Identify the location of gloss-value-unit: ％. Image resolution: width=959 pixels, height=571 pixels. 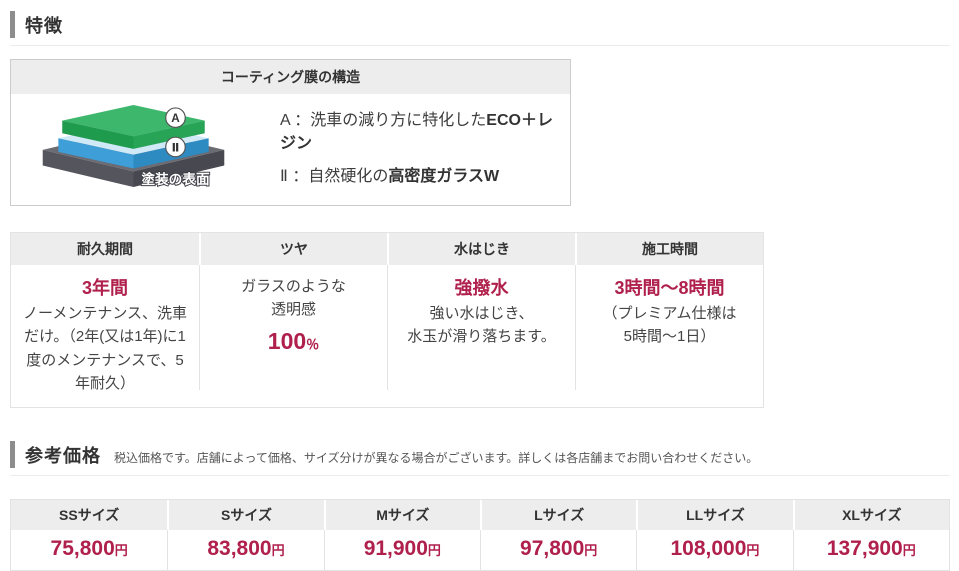
(313, 344).